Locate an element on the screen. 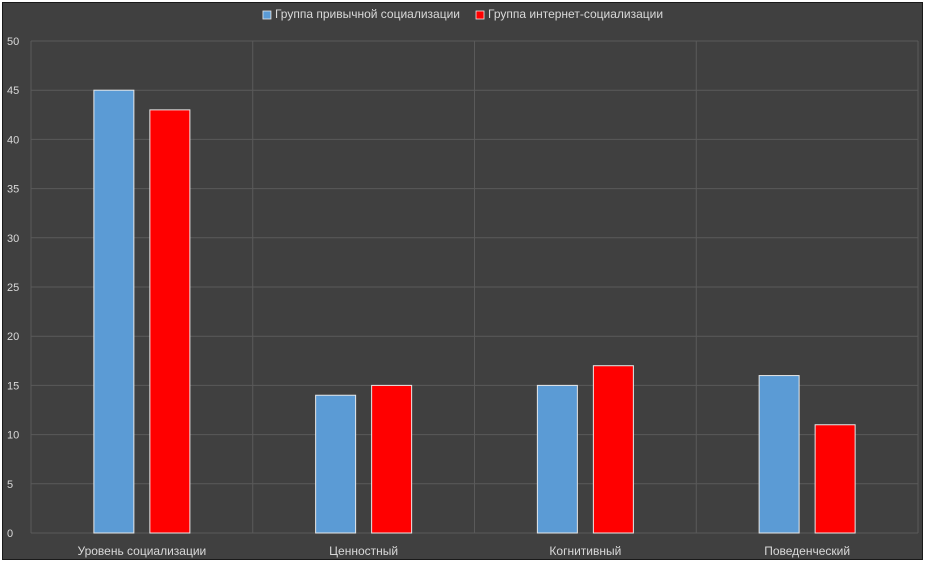 This screenshot has width=927, height=564. x-category-label: Уровень социализации is located at coordinates (141, 551).